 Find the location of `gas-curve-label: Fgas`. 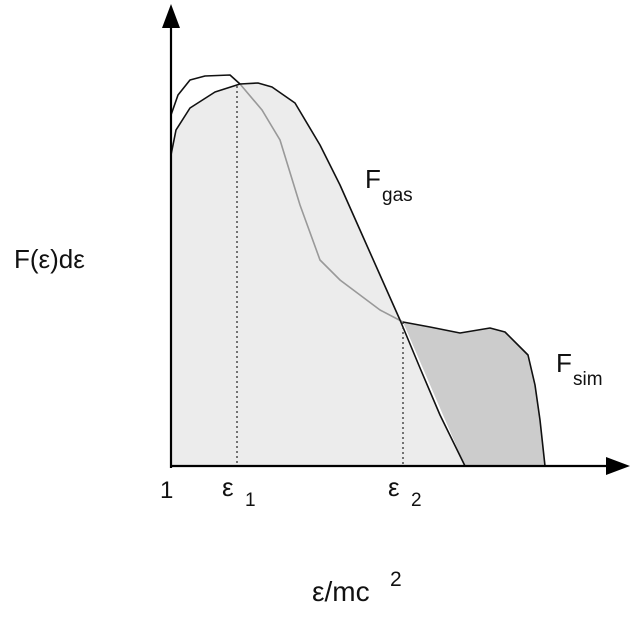

gas-curve-label: Fgas is located at coordinates (389, 185).